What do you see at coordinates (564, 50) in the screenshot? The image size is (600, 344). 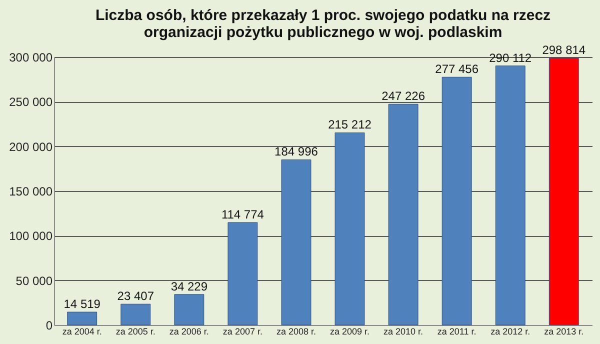 I see `data-label: 298 814` at bounding box center [564, 50].